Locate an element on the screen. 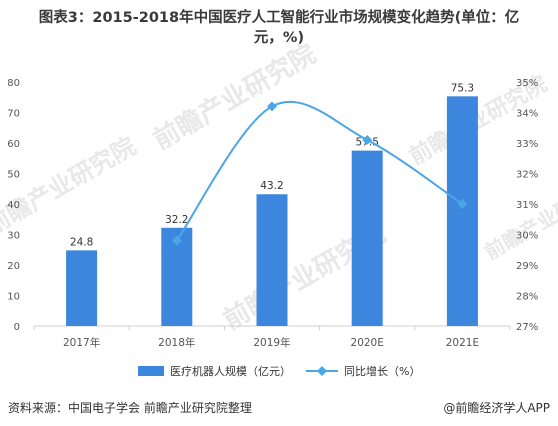 The width and height of the screenshot is (558, 426). y-left-tick-label: 50 is located at coordinates (13, 175).